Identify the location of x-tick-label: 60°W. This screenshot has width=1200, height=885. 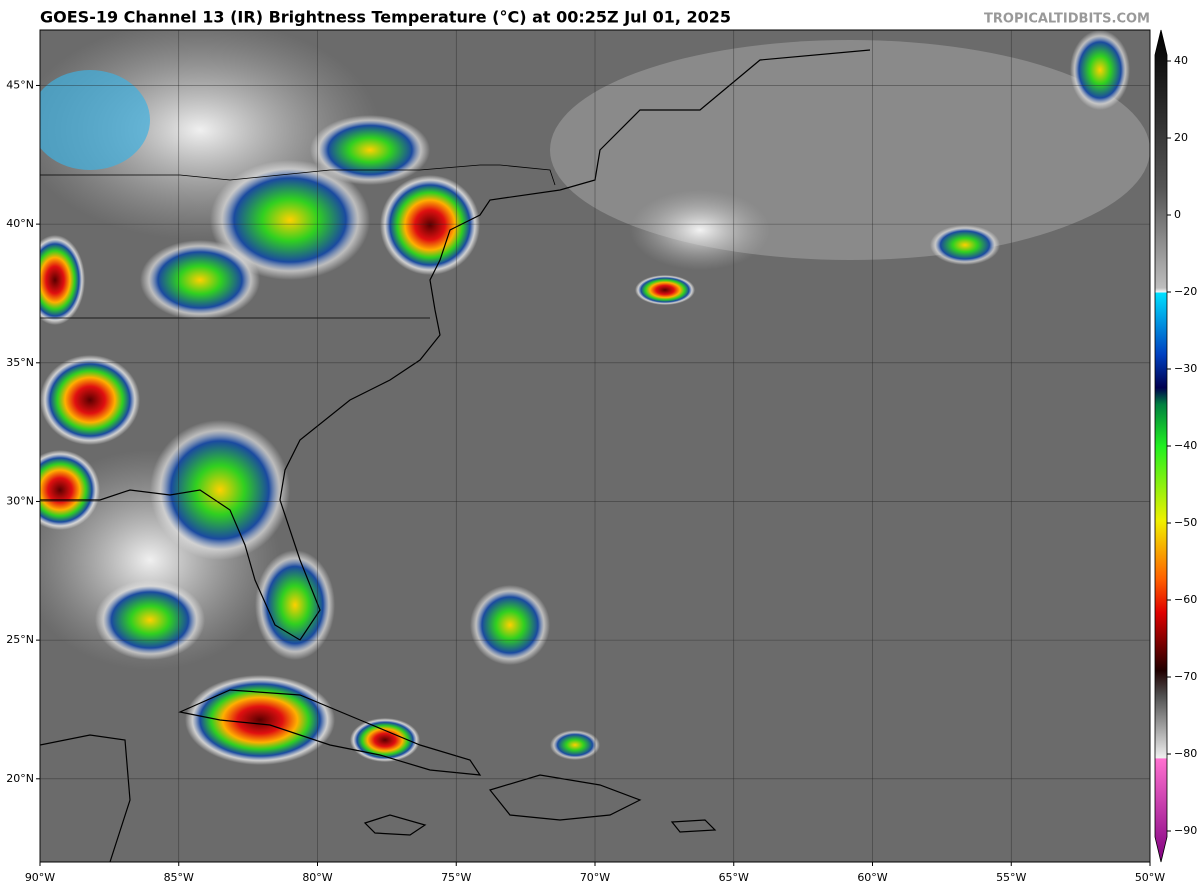
(872, 877).